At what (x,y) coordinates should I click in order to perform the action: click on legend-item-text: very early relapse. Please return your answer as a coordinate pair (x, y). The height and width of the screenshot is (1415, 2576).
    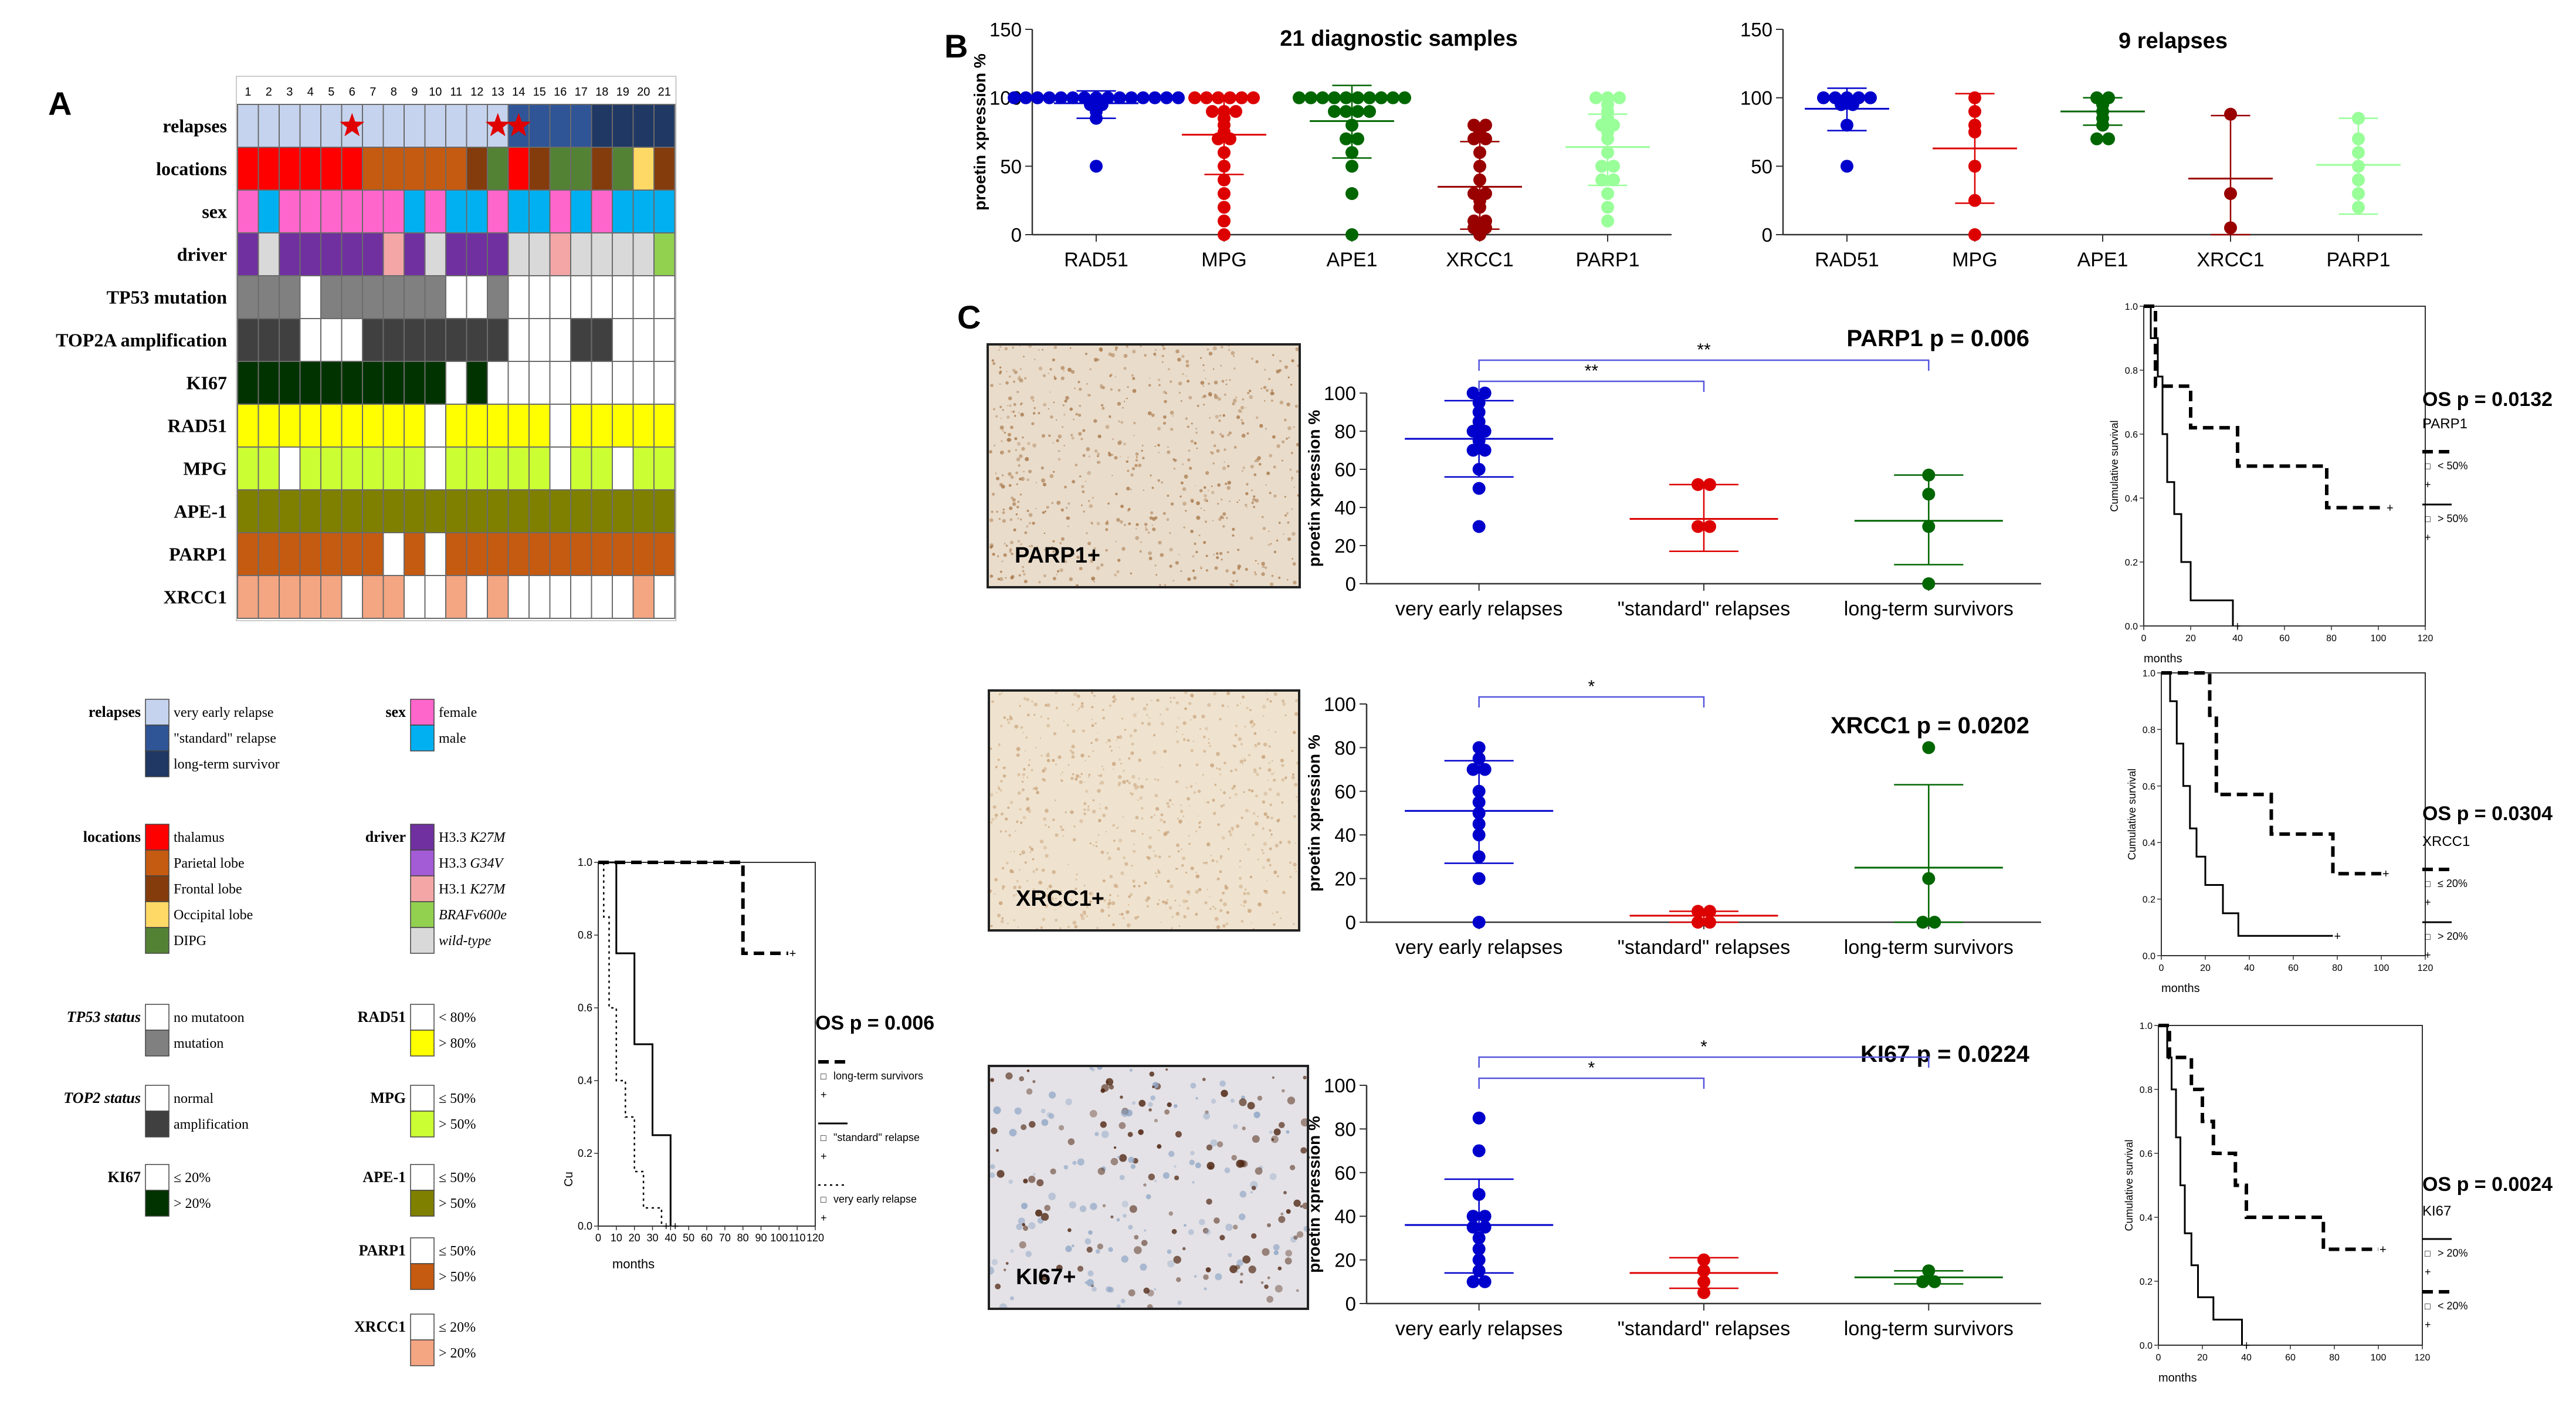
    Looking at the image, I should click on (224, 712).